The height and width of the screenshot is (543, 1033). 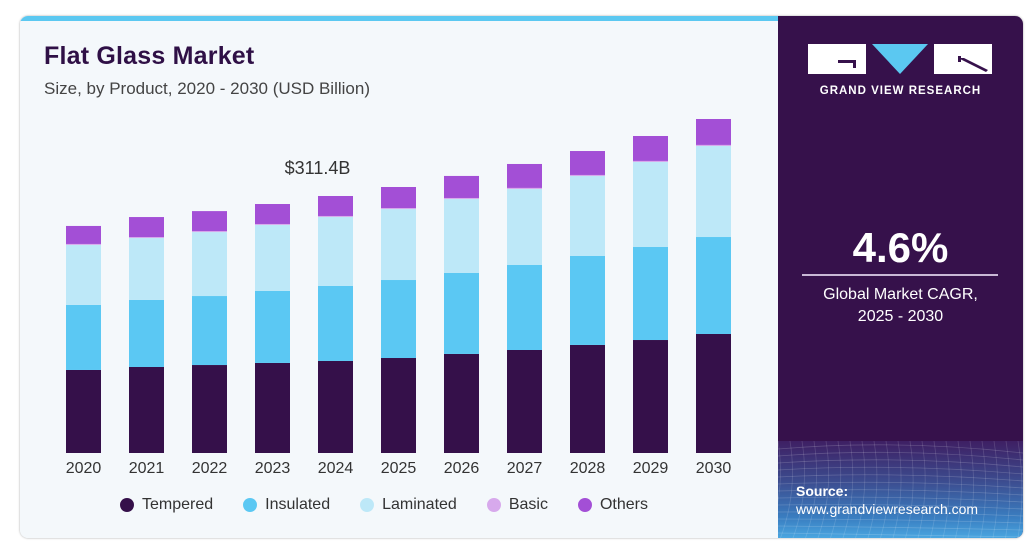 What do you see at coordinates (524, 175) in the screenshot?
I see `bar-segment-others-2027` at bounding box center [524, 175].